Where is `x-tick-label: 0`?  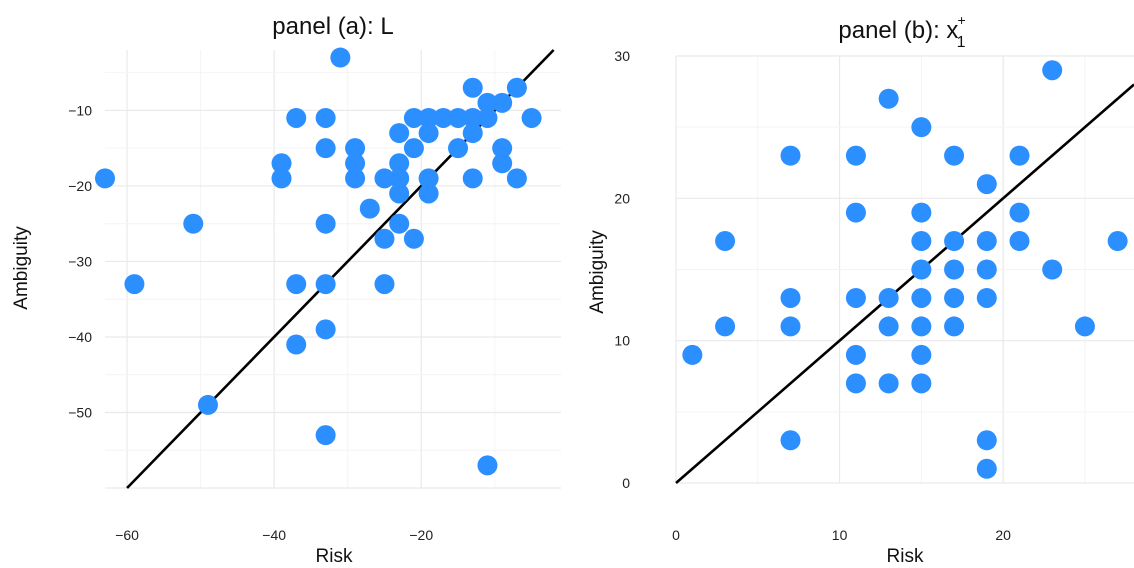 x-tick-label: 0 is located at coordinates (676, 535).